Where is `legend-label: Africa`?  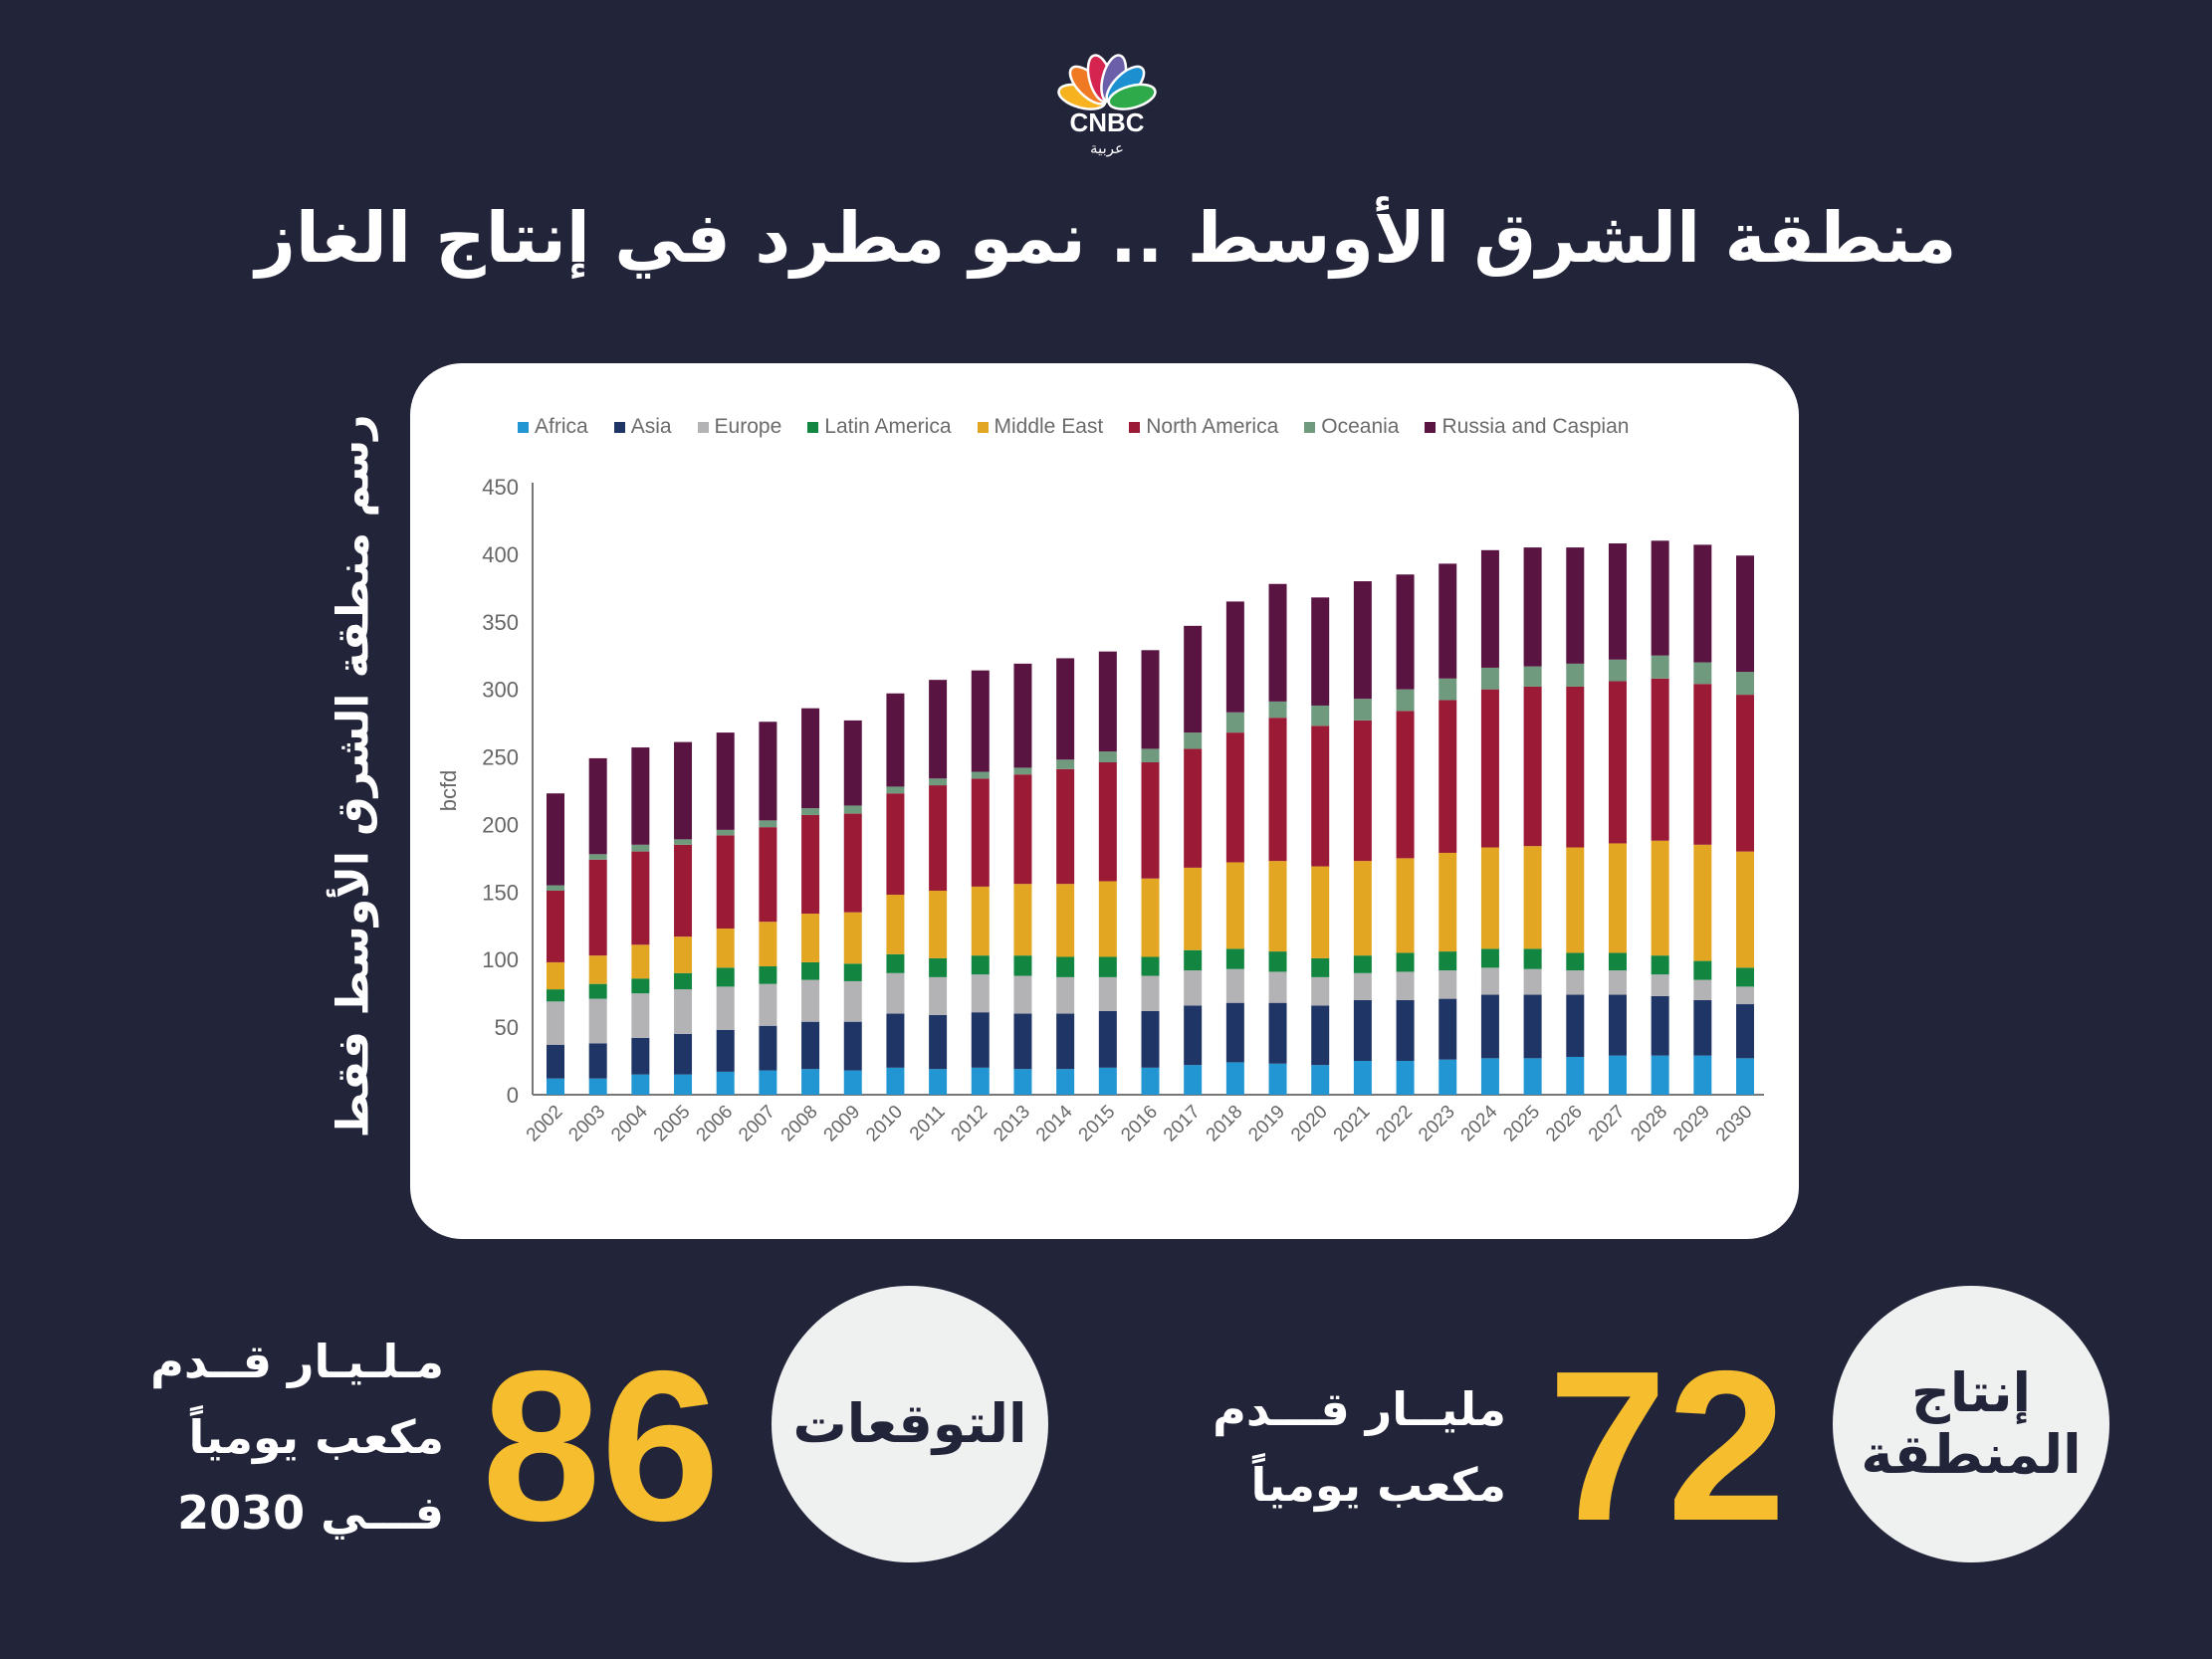 legend-label: Africa is located at coordinates (561, 426).